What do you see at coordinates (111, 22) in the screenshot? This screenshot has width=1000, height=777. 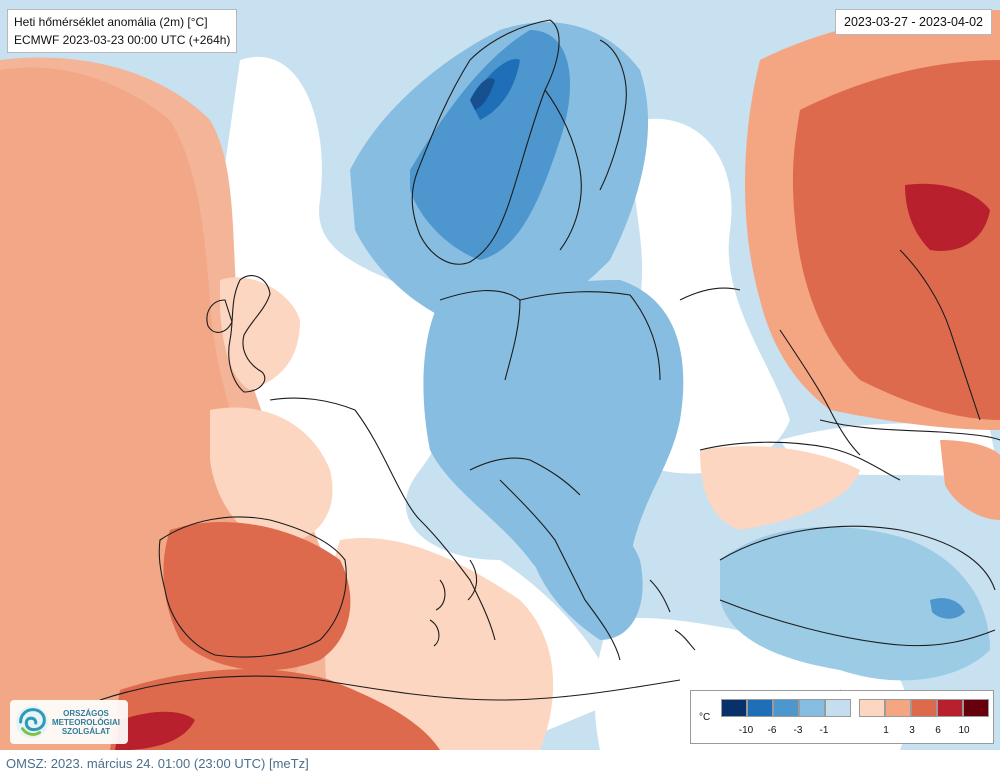 I see `map-title: Heti hőmérséklet anomália (2m) [°C]` at bounding box center [111, 22].